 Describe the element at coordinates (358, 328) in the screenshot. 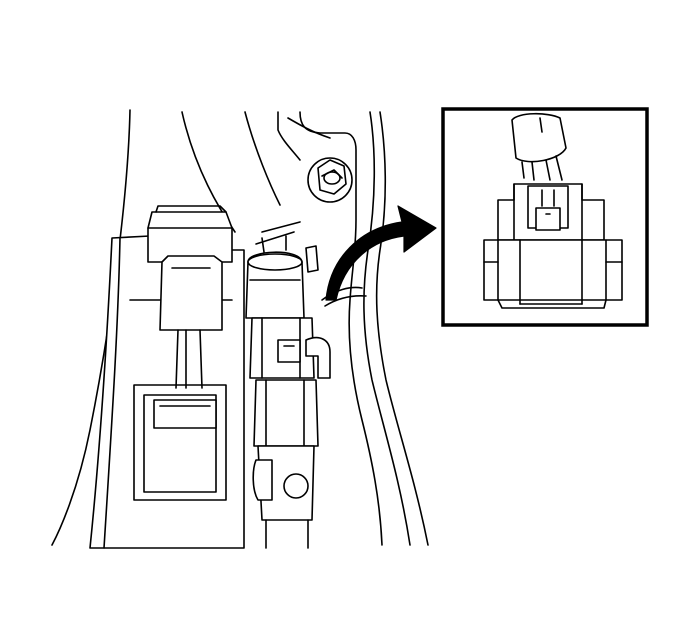

I see `right-bracket` at that location.